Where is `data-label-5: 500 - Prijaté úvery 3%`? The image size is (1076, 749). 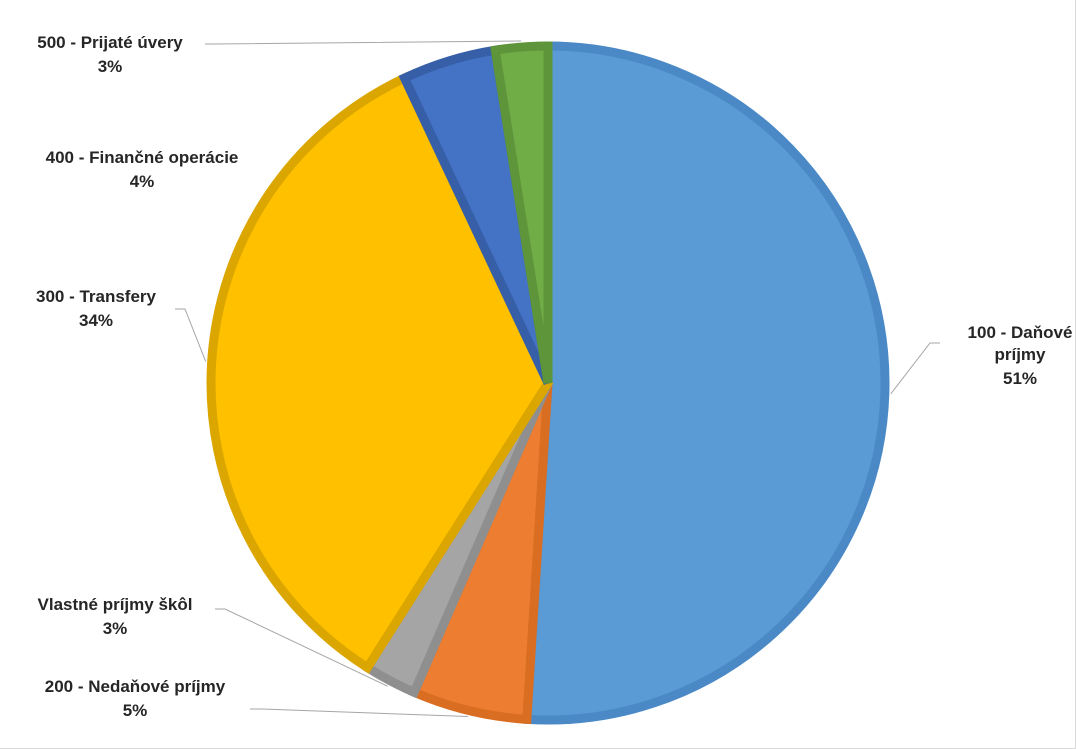
data-label-5: 500 - Prijaté úvery 3% is located at coordinates (110, 54).